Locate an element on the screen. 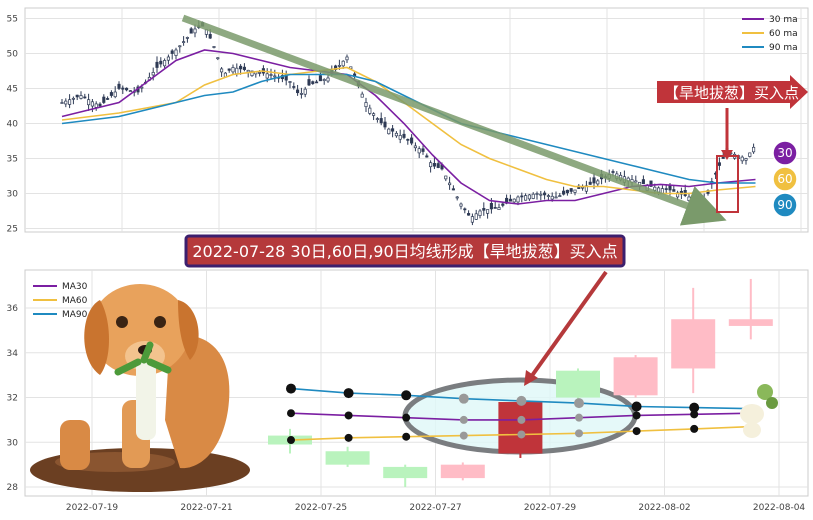  bottom-legend: MA30 MA60 MA90 is located at coordinates (60, 301).